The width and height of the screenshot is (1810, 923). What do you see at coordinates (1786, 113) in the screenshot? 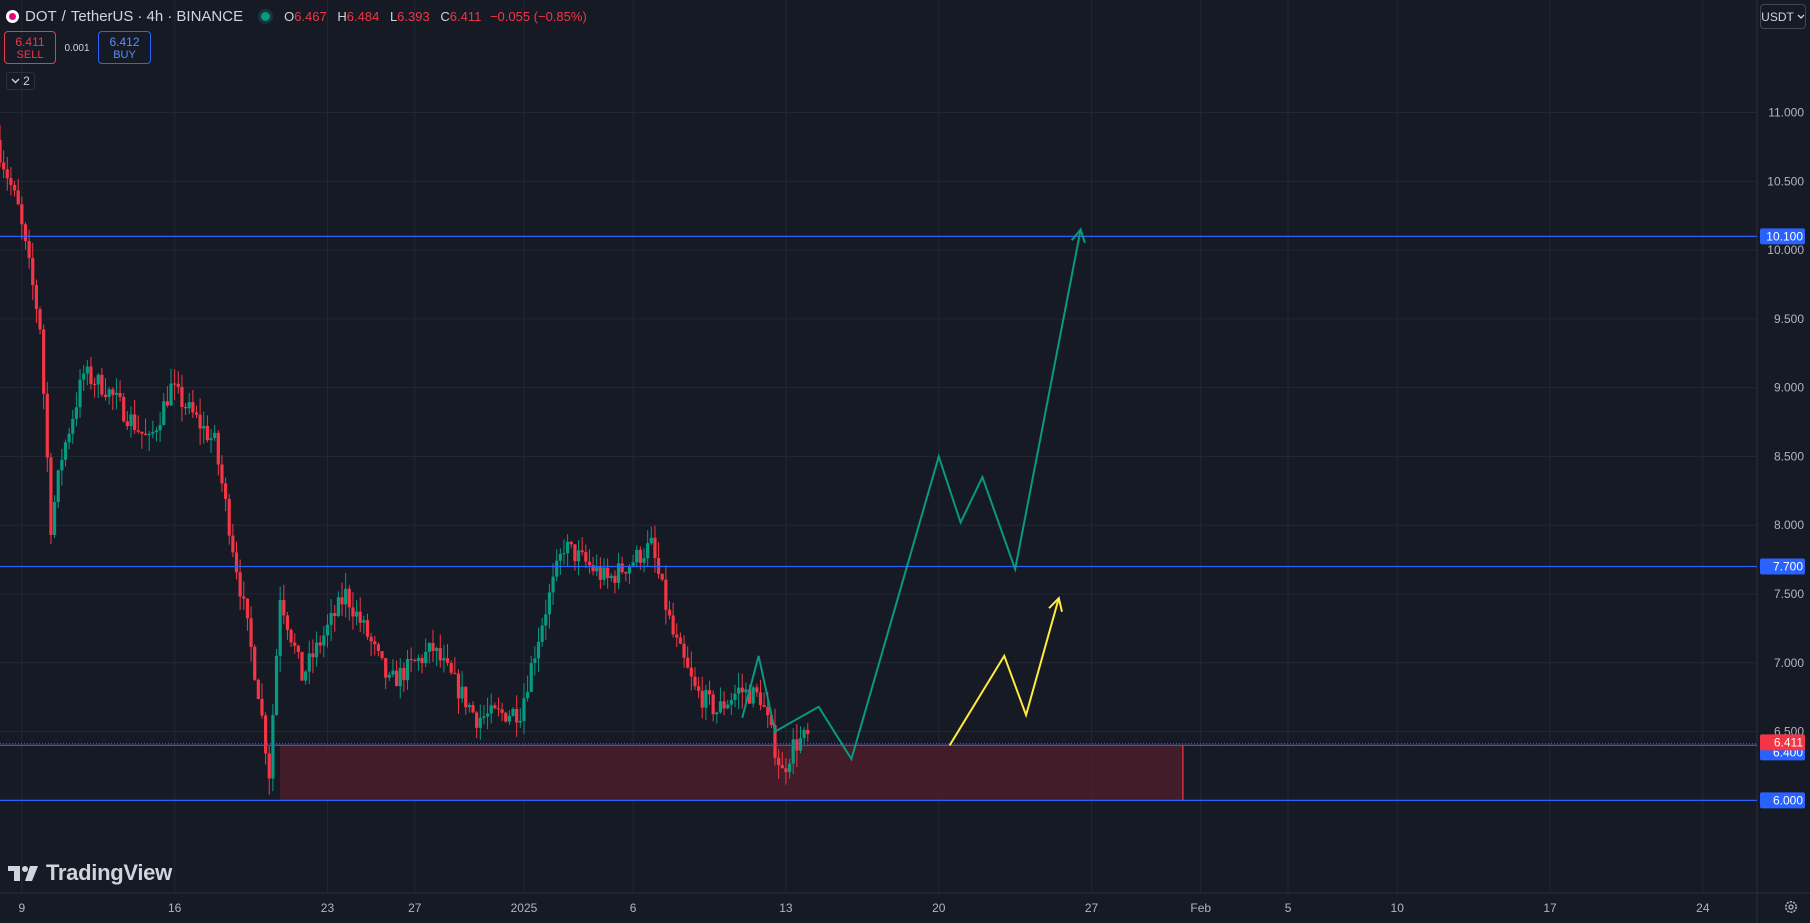
I see `price-tick-label: 11.000` at bounding box center [1786, 113].